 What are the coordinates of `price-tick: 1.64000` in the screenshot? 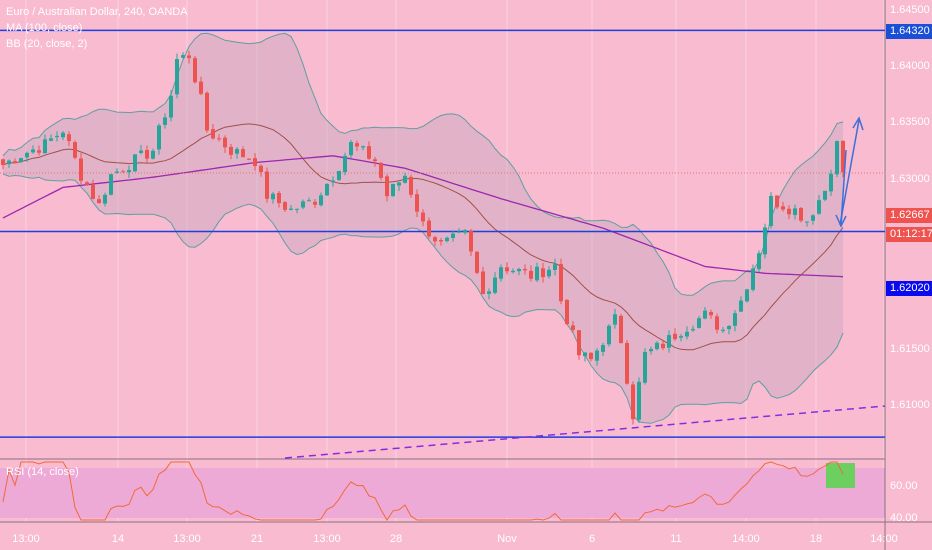 It's located at (910, 66).